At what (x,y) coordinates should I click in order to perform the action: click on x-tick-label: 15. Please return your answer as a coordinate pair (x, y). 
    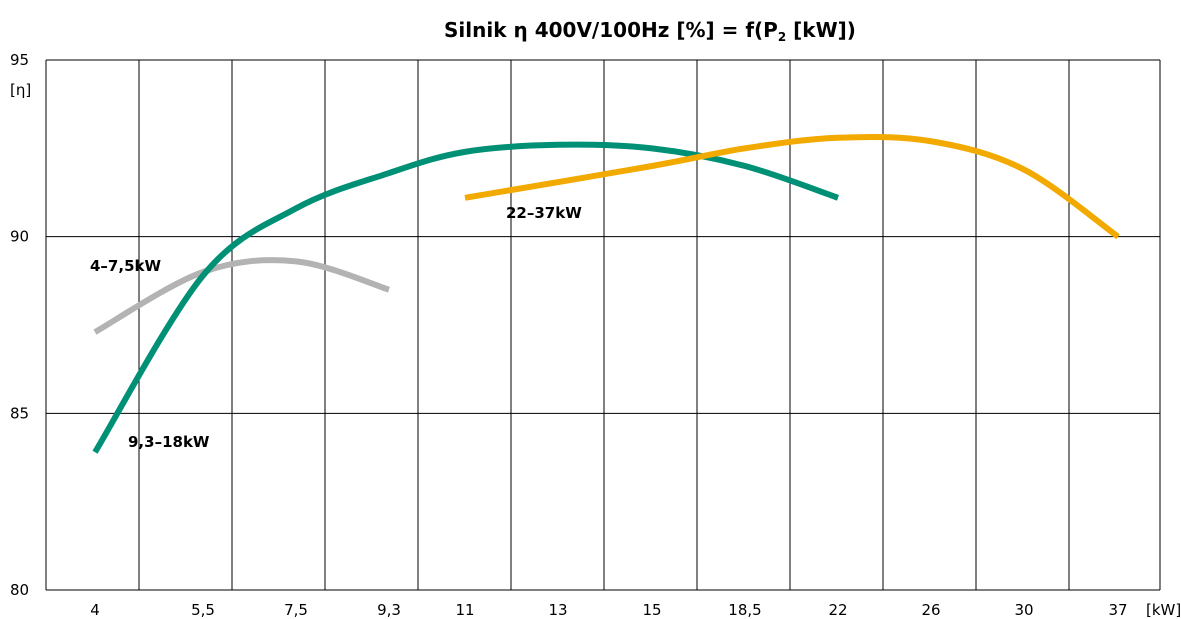
    Looking at the image, I should click on (651, 610).